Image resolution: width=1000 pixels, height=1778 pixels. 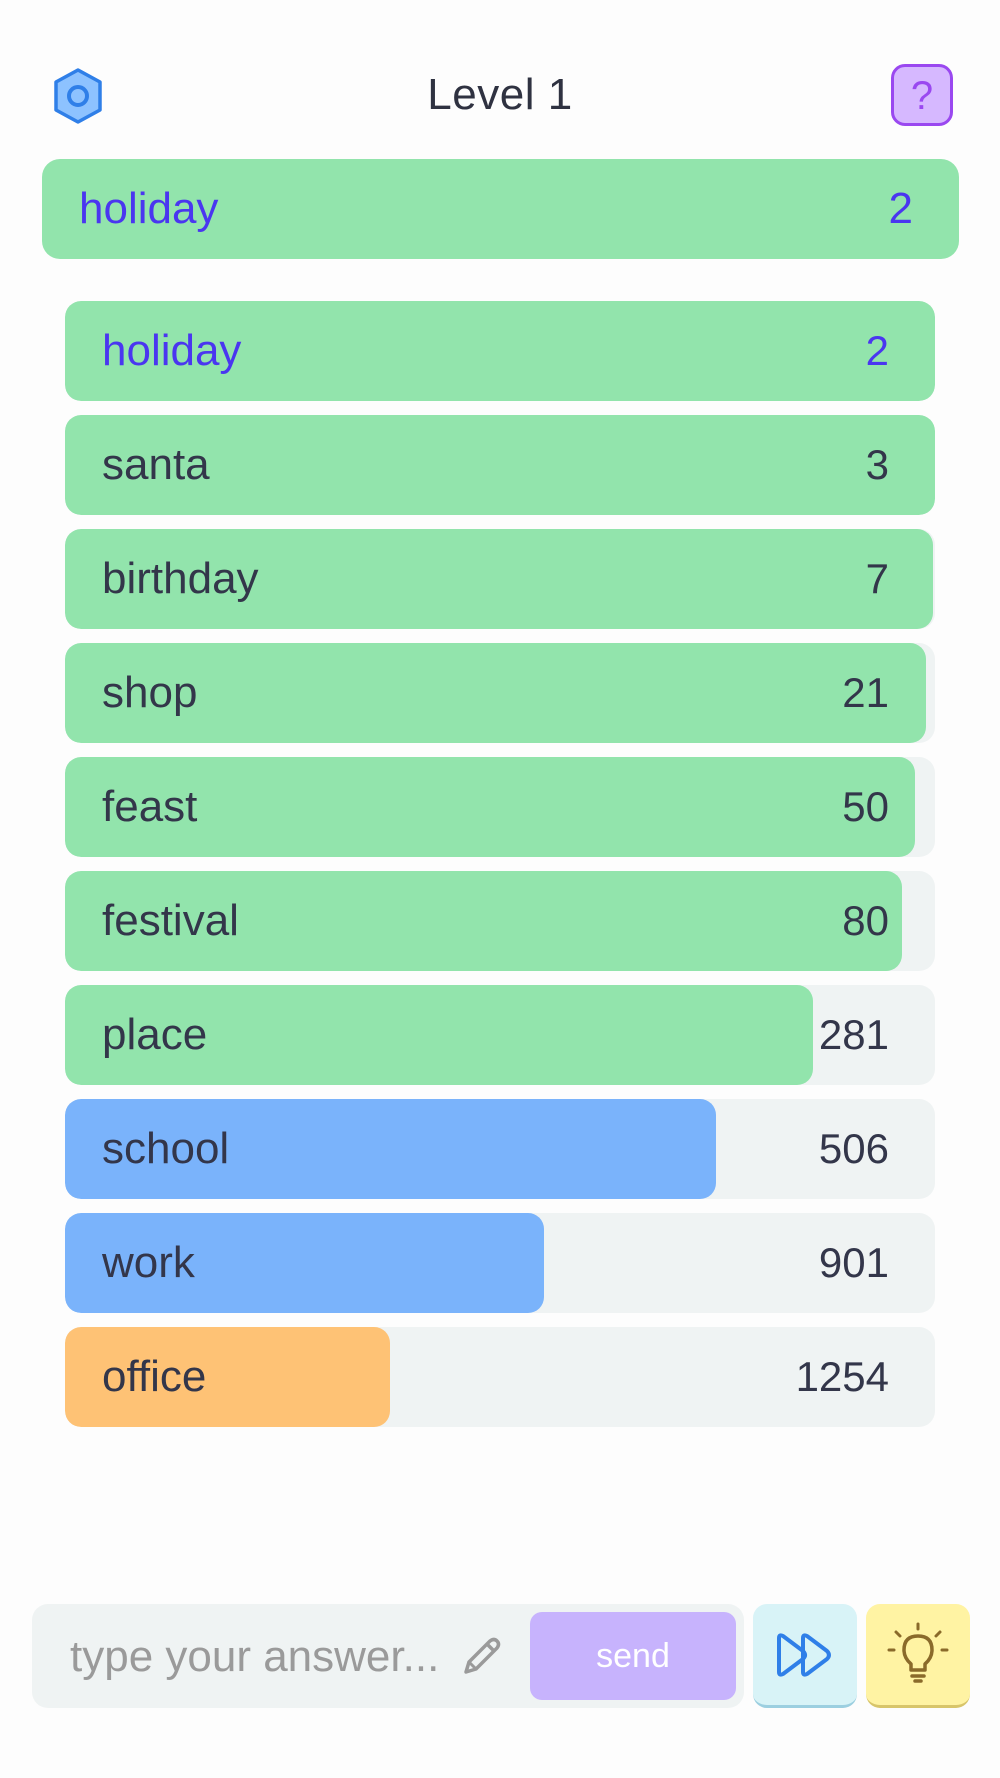 I want to click on guess-rank: 21, so click(x=865, y=692).